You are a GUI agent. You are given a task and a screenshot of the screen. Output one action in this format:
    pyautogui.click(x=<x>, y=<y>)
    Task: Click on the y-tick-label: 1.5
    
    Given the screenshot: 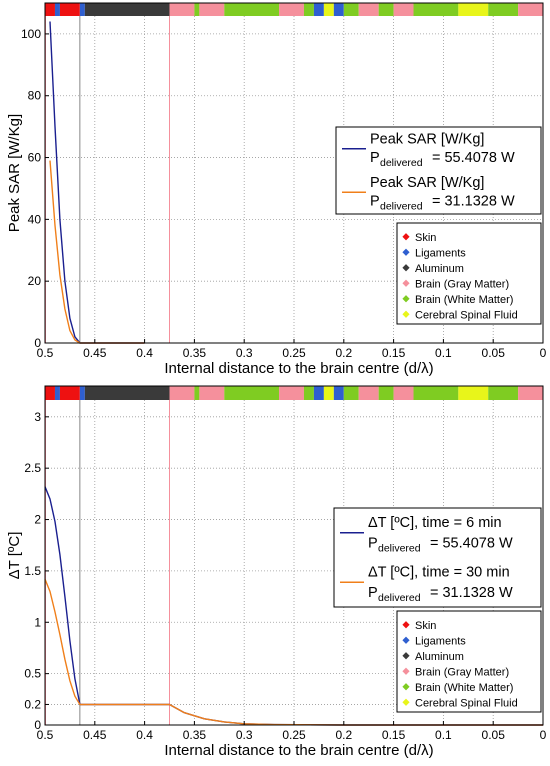 What is the action you would take?
    pyautogui.click(x=32, y=571)
    